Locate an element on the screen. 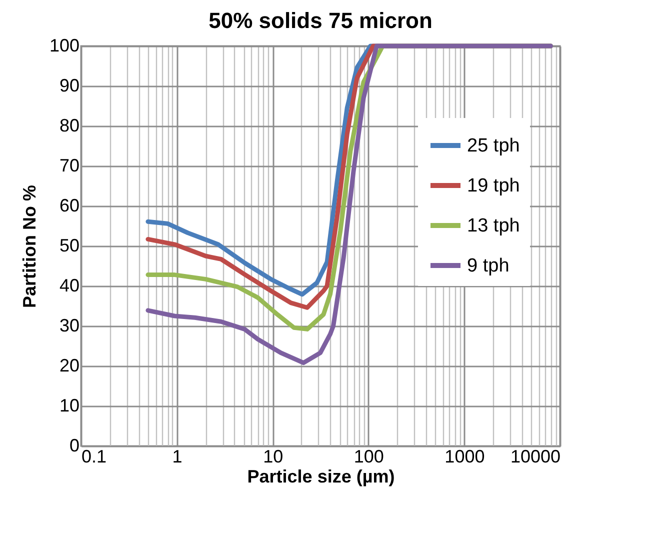 Image resolution: width=665 pixels, height=543 pixels. x-tick-label: 10000 is located at coordinates (535, 456).